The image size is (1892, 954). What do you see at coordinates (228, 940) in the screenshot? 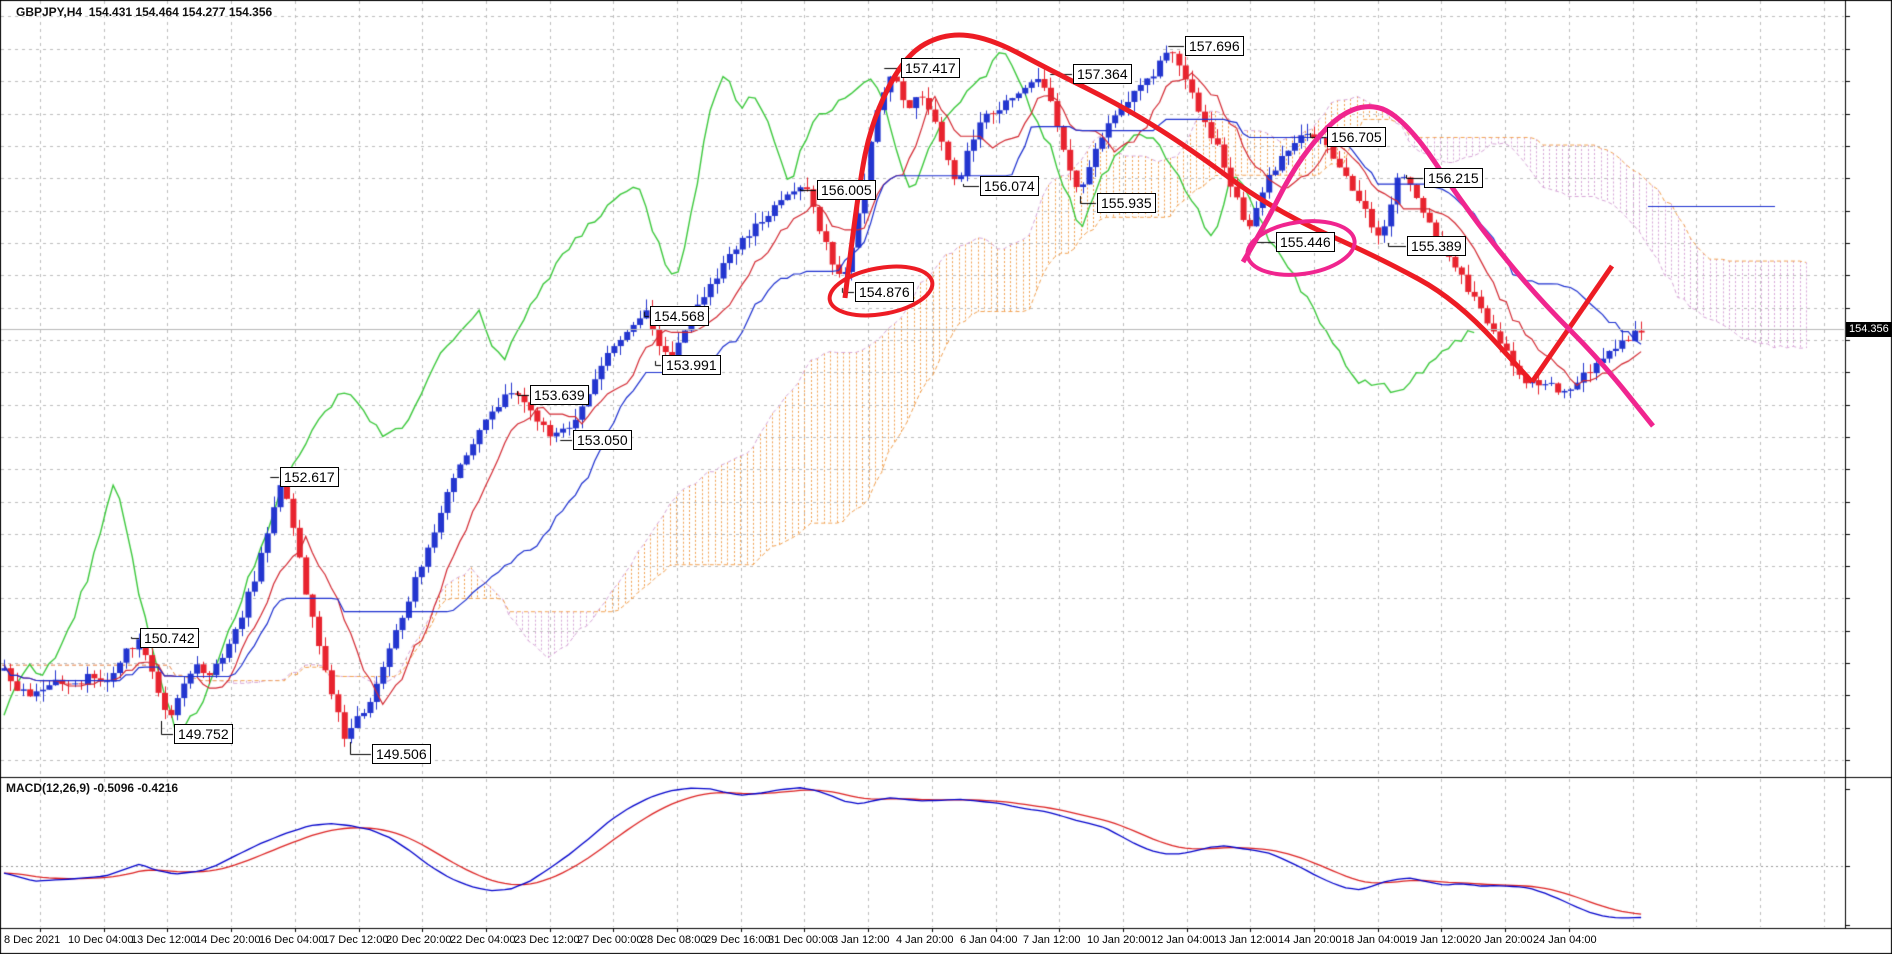
I see `time-axis-label: 14 Dec 20:00` at bounding box center [228, 940].